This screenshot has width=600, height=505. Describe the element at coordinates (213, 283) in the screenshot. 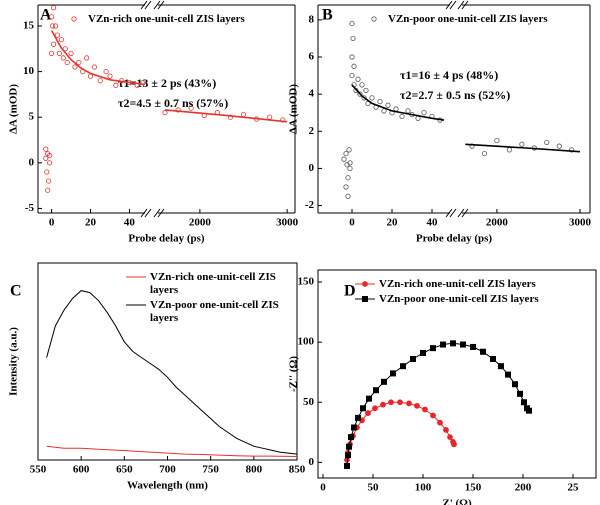

I see `legend-label: VZn-rich one-unit-cell ZIS layers` at that location.